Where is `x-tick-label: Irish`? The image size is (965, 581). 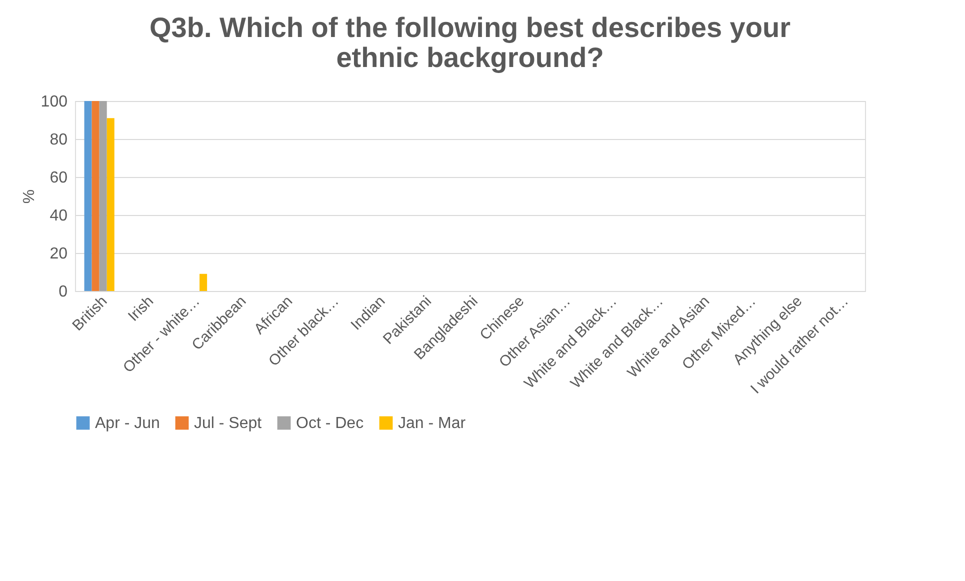
x-tick-label: Irish is located at coordinates (140, 308).